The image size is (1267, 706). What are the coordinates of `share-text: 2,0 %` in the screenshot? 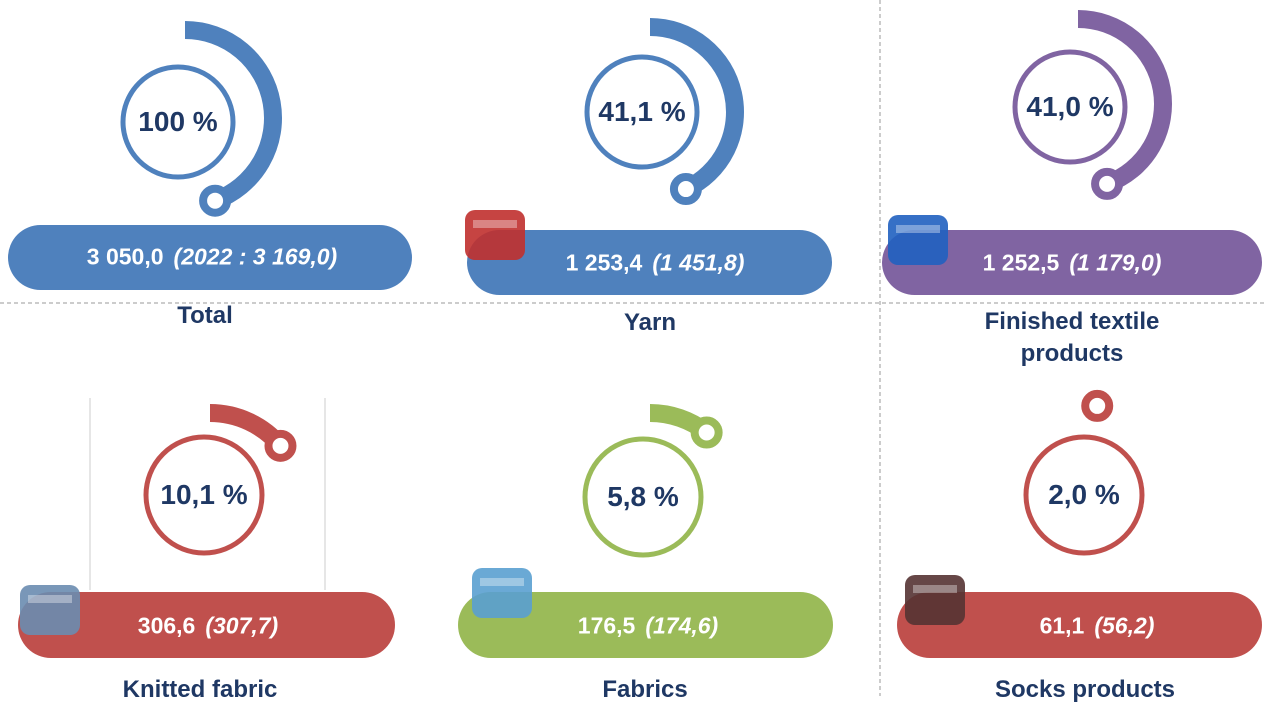 It's located at (1084, 494).